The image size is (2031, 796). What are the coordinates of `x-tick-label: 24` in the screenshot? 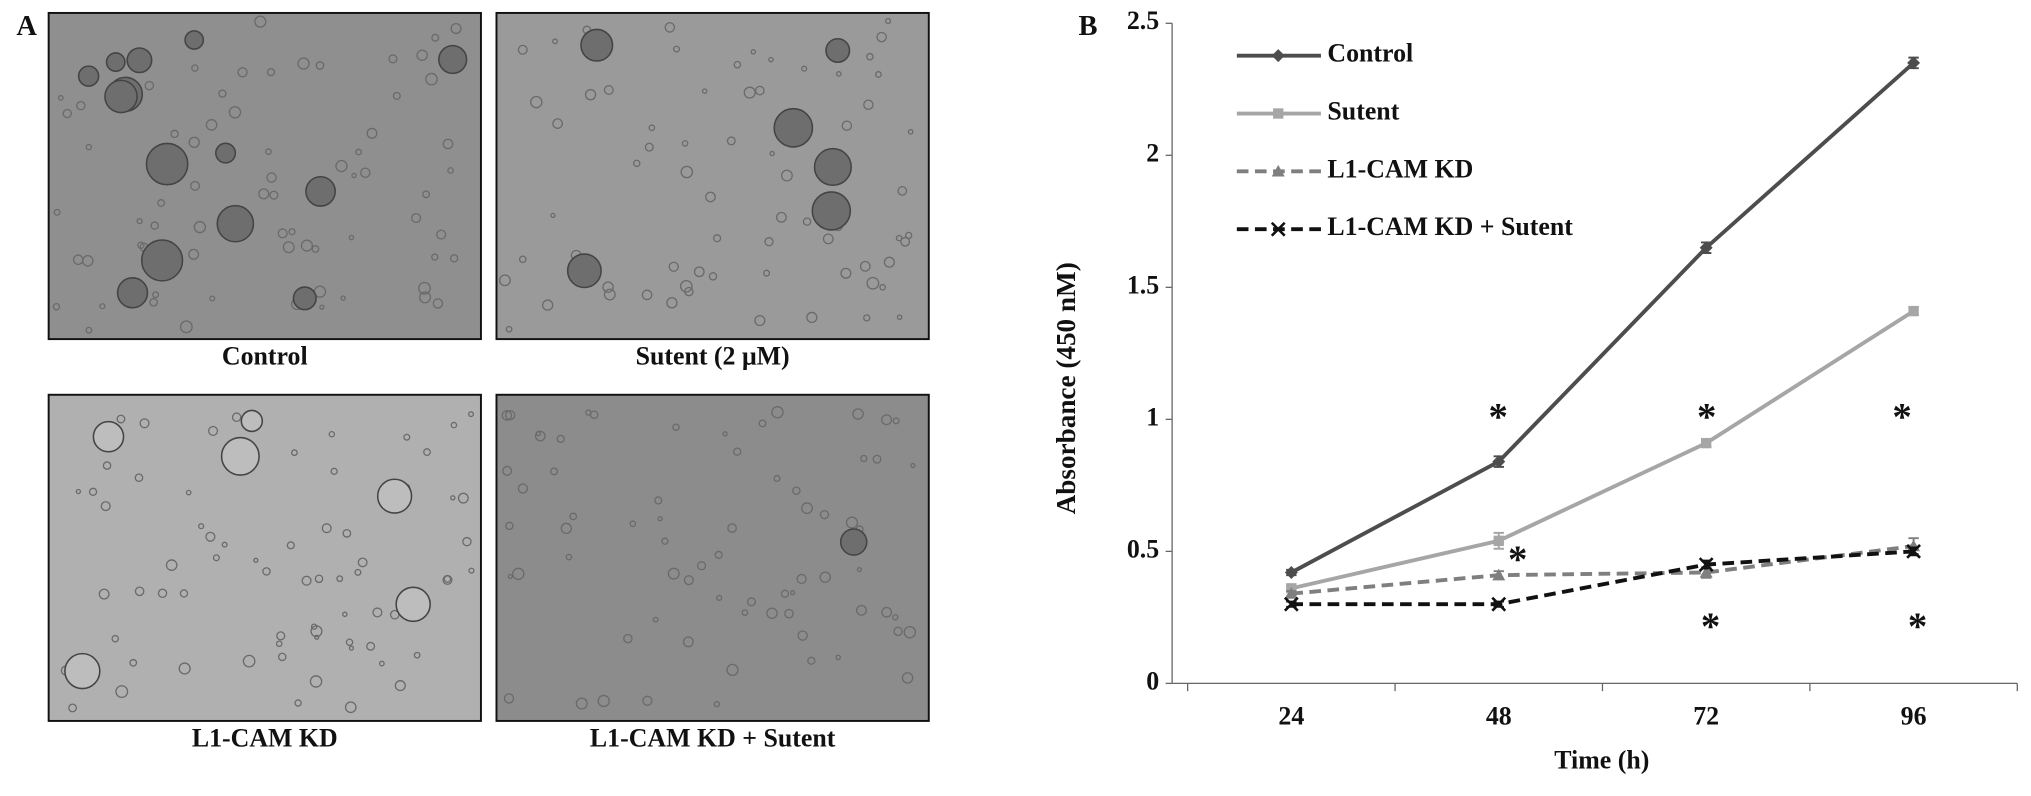 It's located at (1291, 715).